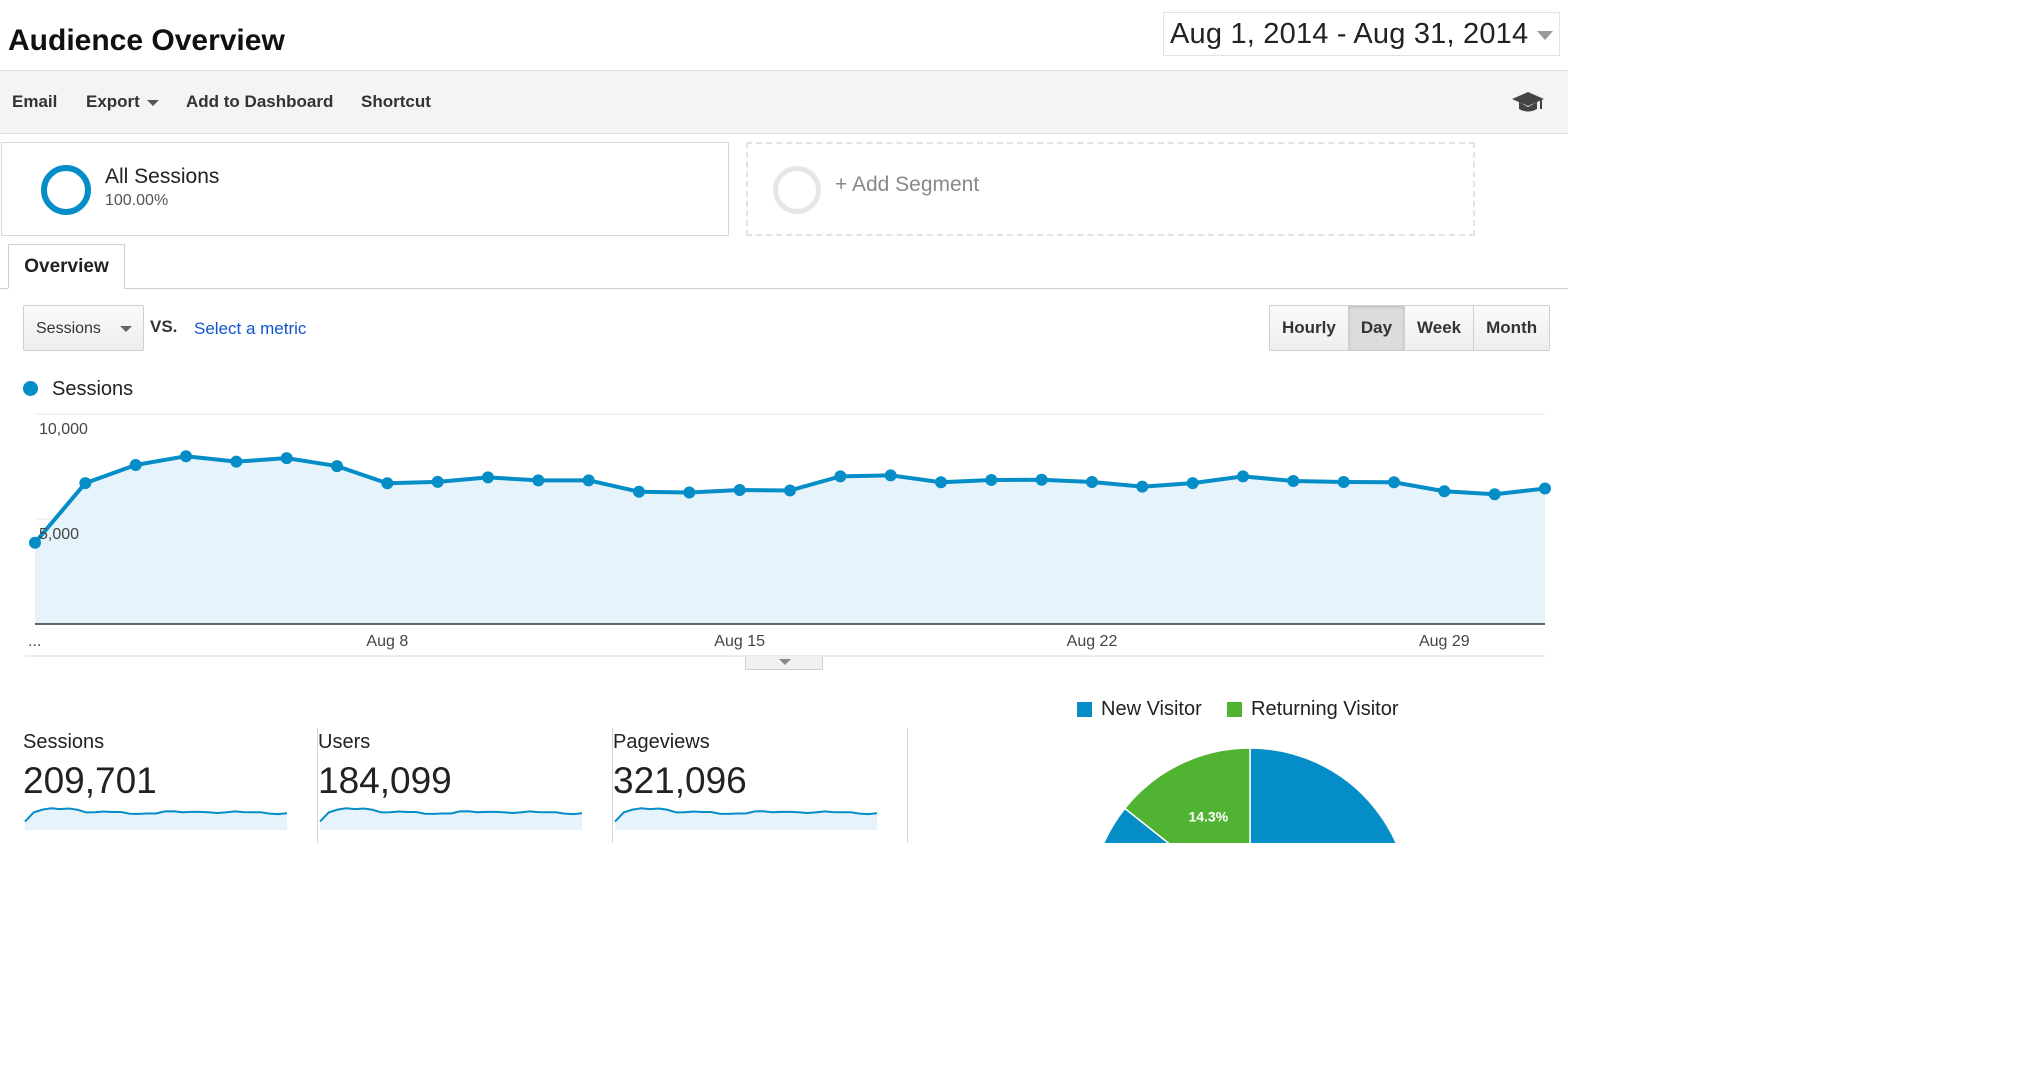 Image resolution: width=2028 pixels, height=1090 pixels. I want to click on export-button: Export, so click(122, 102).